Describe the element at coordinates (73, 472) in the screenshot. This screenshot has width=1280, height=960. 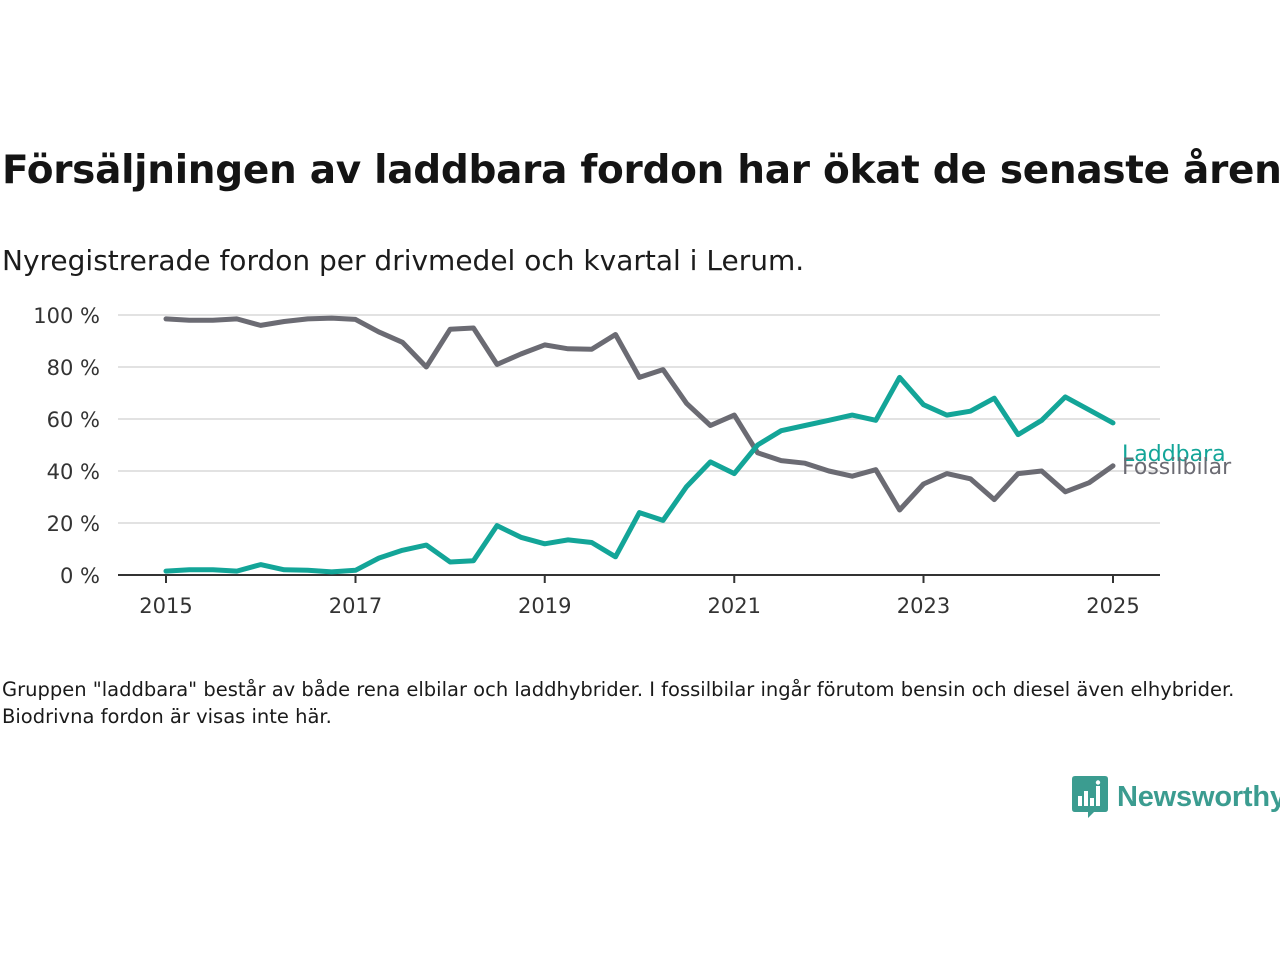
I see `y-tick-label: 40 %` at that location.